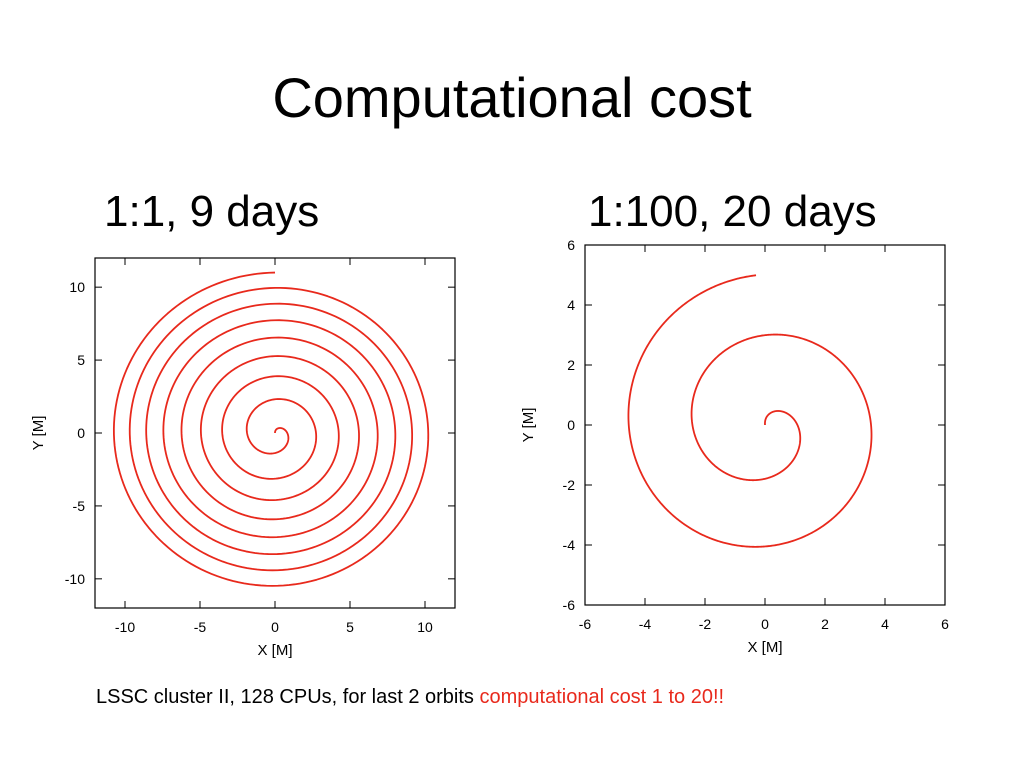 Image resolution: width=1024 pixels, height=768 pixels. I want to click on x-tick-label: 5, so click(350, 627).